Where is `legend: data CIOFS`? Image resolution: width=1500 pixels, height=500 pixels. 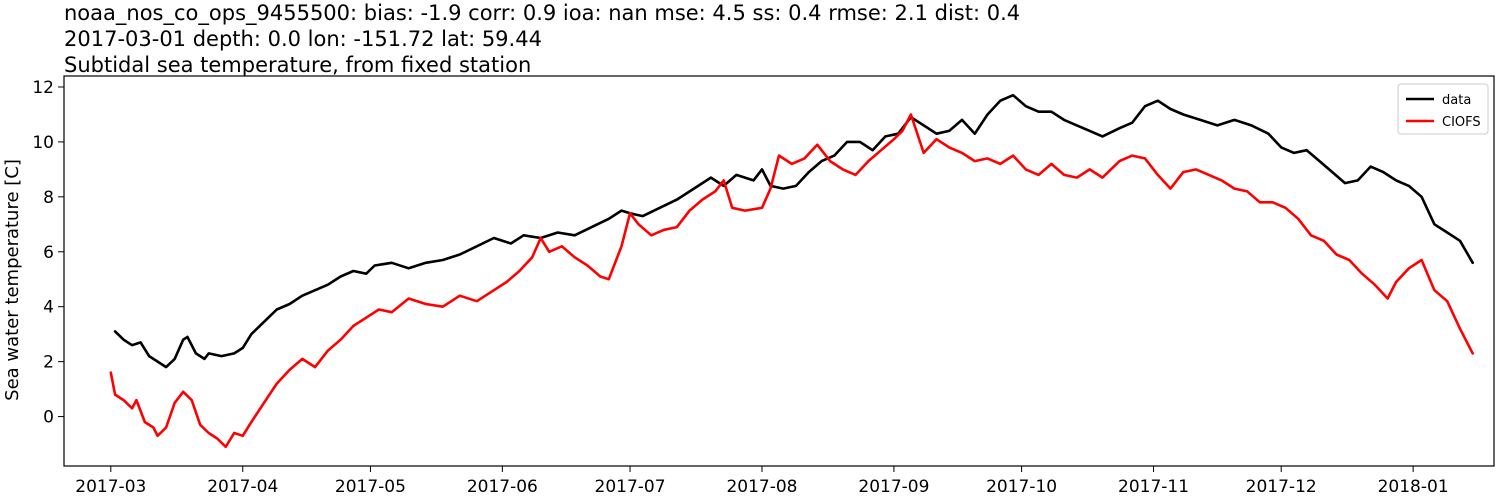
legend: data CIOFS is located at coordinates (1443, 109).